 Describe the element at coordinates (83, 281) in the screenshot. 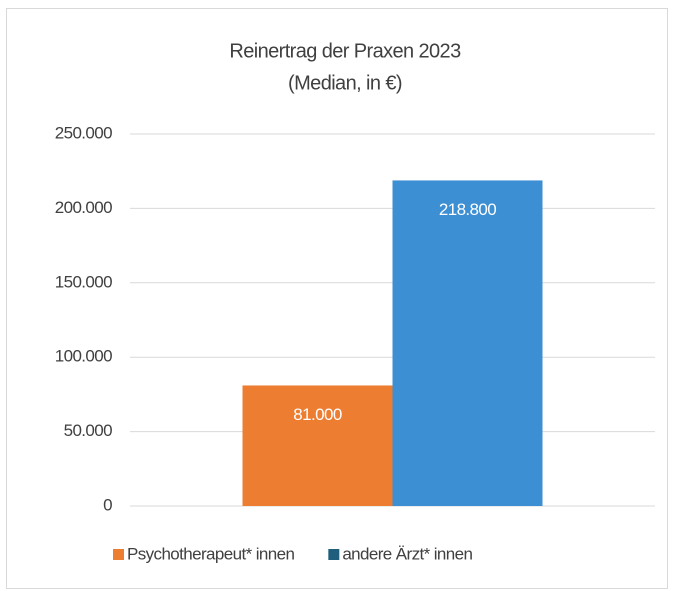

I see `y-tick-label: 150.000` at that location.